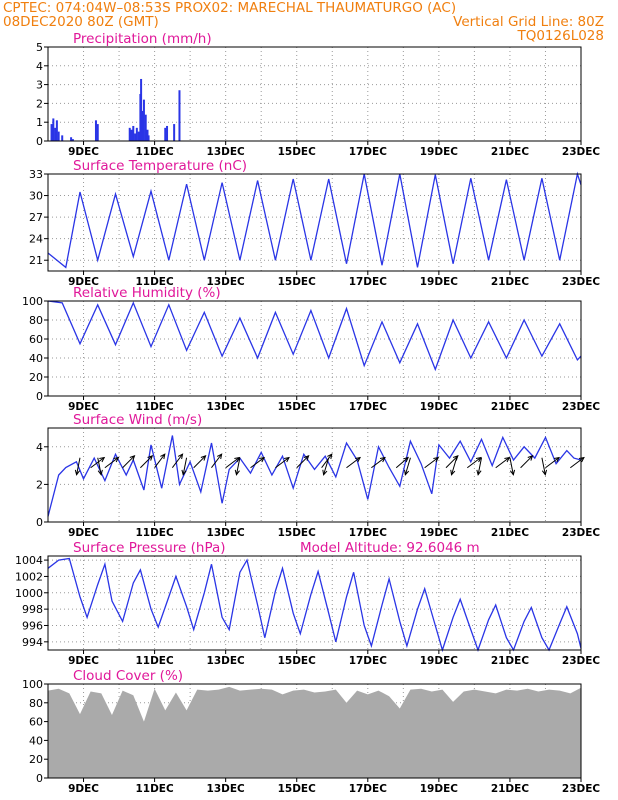 This screenshot has height=800, width=618. Describe the element at coordinates (36, 703) in the screenshot. I see `y-tick-label: 80` at that location.